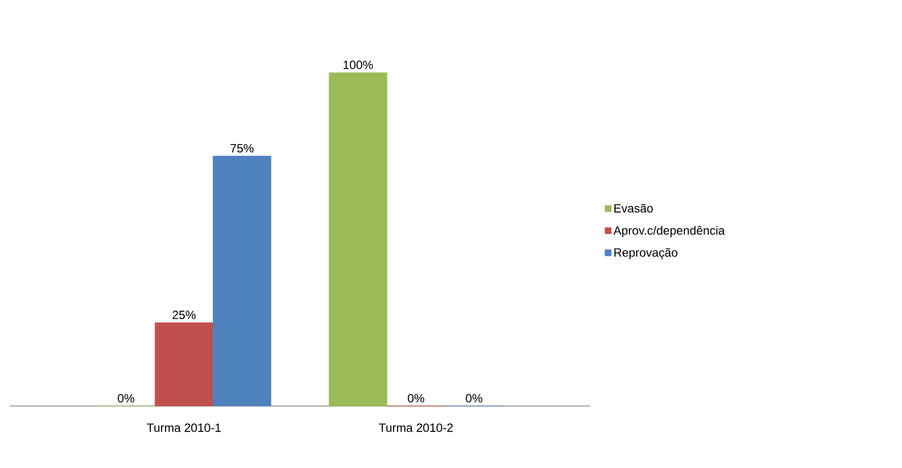 This screenshot has height=468, width=902. I want to click on legend-label: Reprovação, so click(646, 254).